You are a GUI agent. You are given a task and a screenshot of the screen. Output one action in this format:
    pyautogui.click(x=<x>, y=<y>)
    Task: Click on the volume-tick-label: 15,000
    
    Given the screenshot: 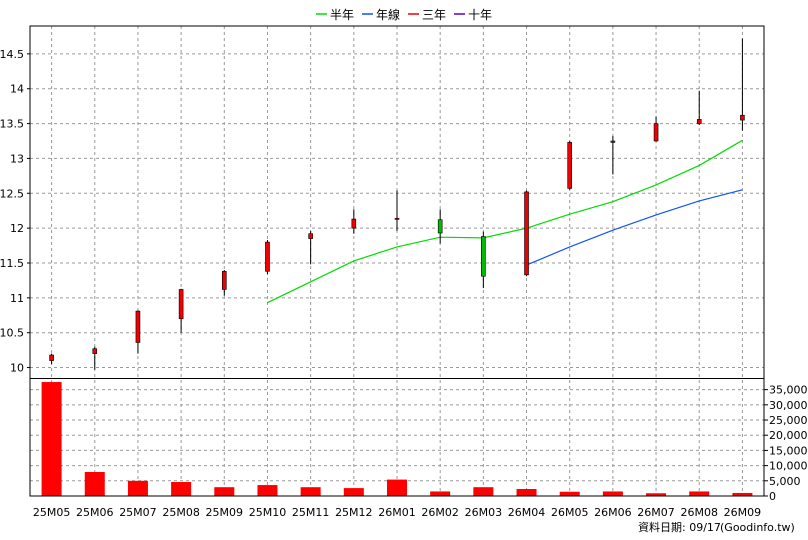 What is the action you would take?
    pyautogui.click(x=788, y=450)
    